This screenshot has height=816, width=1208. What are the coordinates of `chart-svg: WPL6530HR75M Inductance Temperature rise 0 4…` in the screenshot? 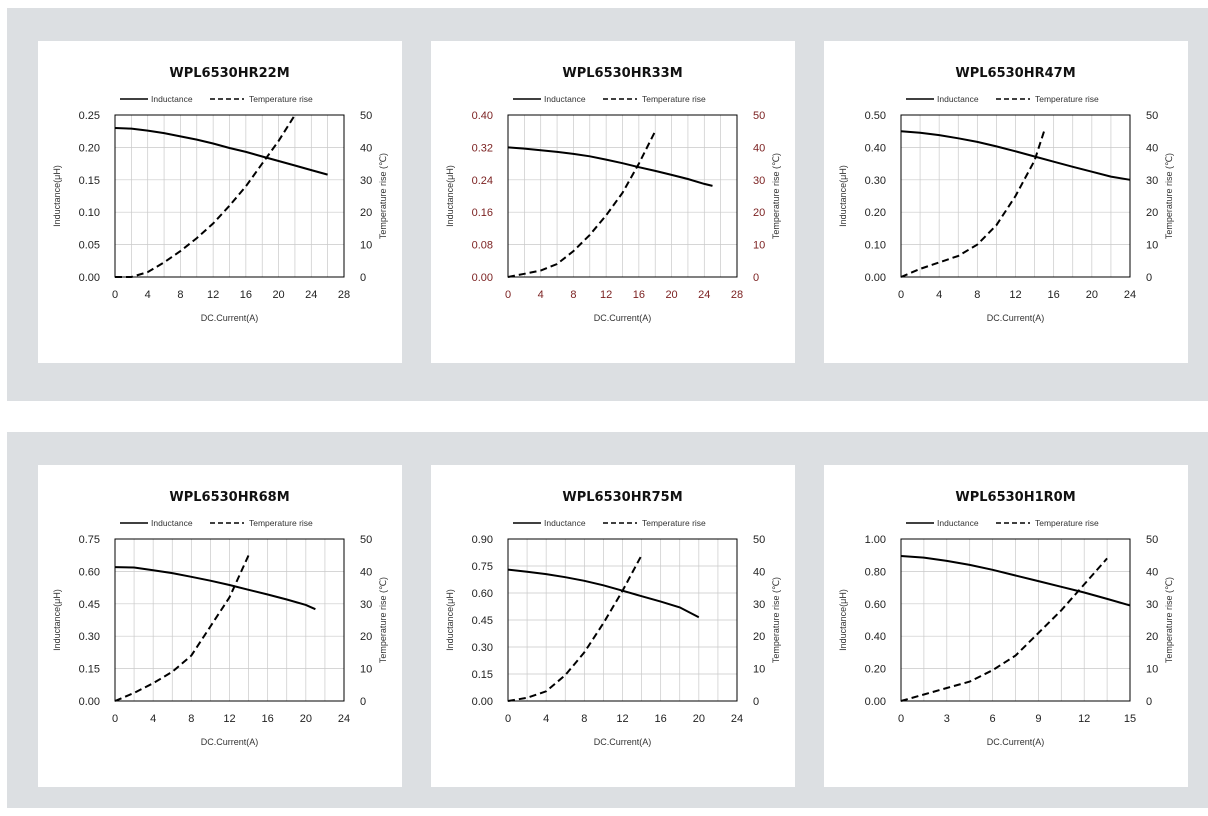 It's located at (613, 618).